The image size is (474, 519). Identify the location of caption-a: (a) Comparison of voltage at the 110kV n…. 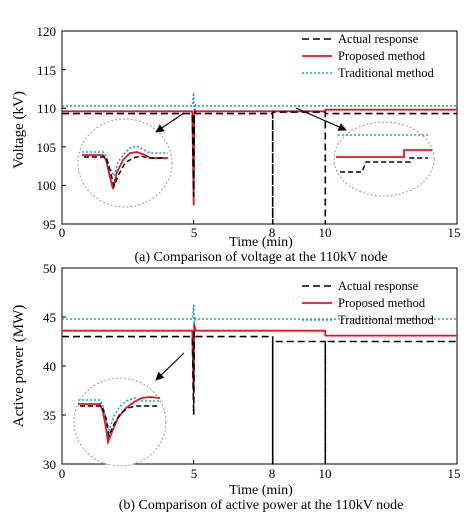
(260, 257).